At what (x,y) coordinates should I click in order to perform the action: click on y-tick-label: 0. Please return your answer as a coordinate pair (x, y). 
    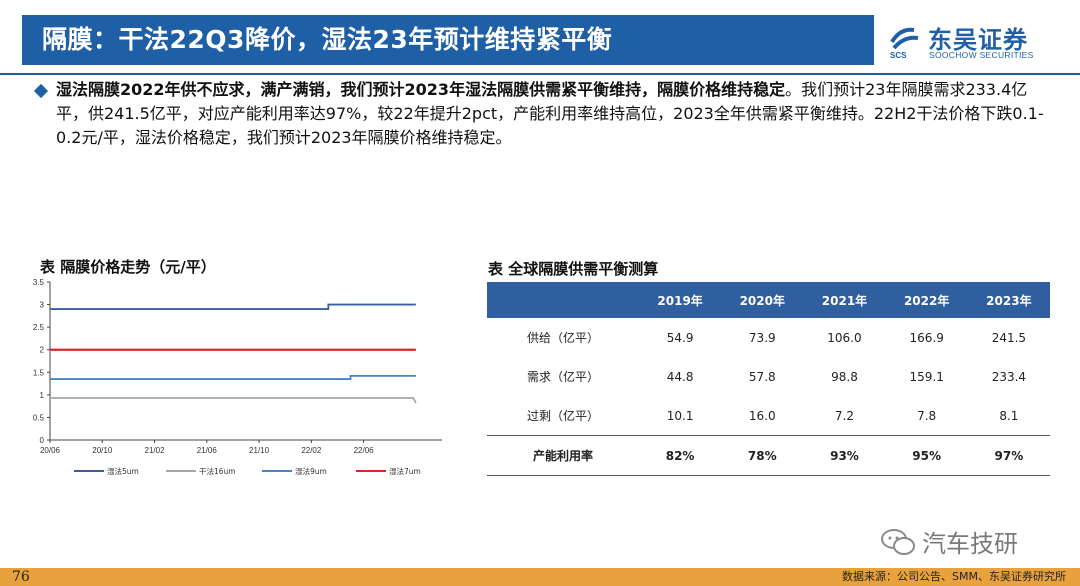
    Looking at the image, I should click on (42, 440).